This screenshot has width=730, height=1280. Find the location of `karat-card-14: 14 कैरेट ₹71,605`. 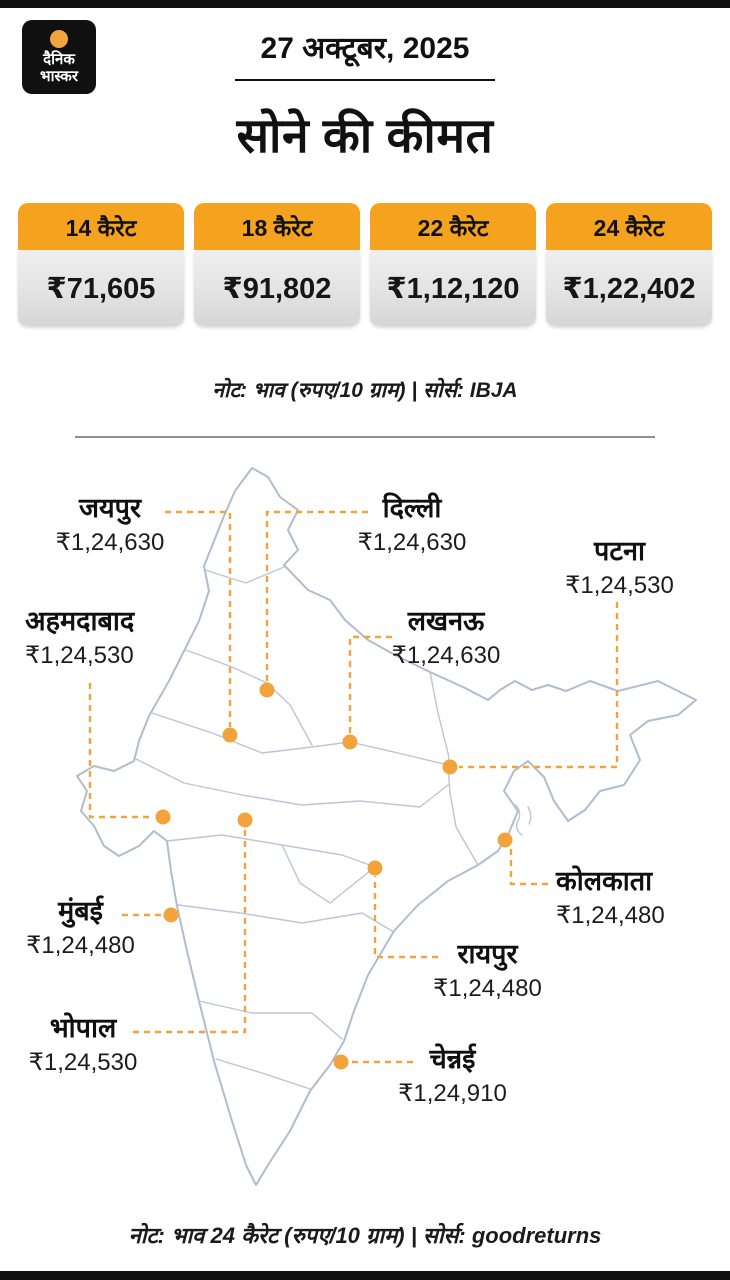

karat-card-14: 14 कैरेट ₹71,605 is located at coordinates (101, 264).